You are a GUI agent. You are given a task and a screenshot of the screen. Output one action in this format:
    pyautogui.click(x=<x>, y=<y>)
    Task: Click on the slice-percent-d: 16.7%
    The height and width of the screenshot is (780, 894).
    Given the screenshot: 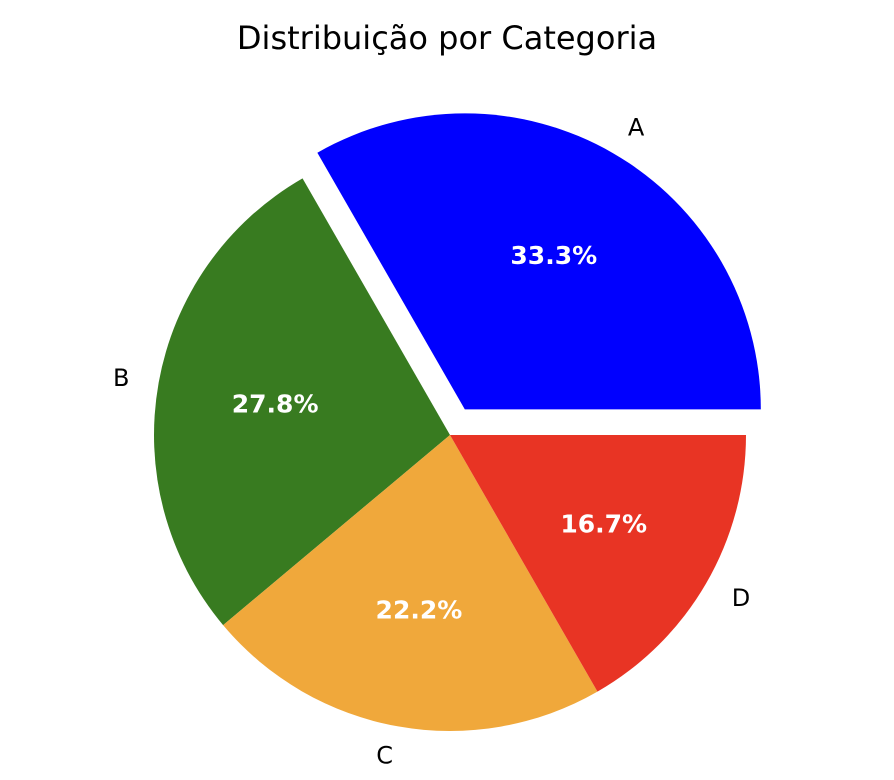 What is the action you would take?
    pyautogui.click(x=603, y=523)
    